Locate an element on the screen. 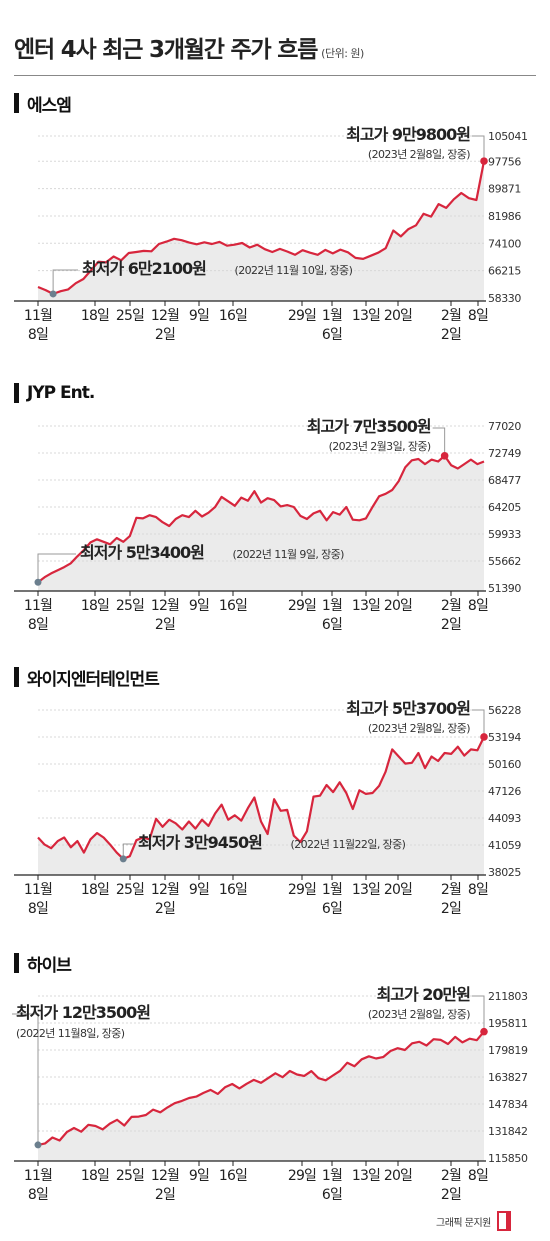 Image resolution: width=550 pixels, height=1241 pixels. red-bracket-logo-icon is located at coordinates (503, 1221).